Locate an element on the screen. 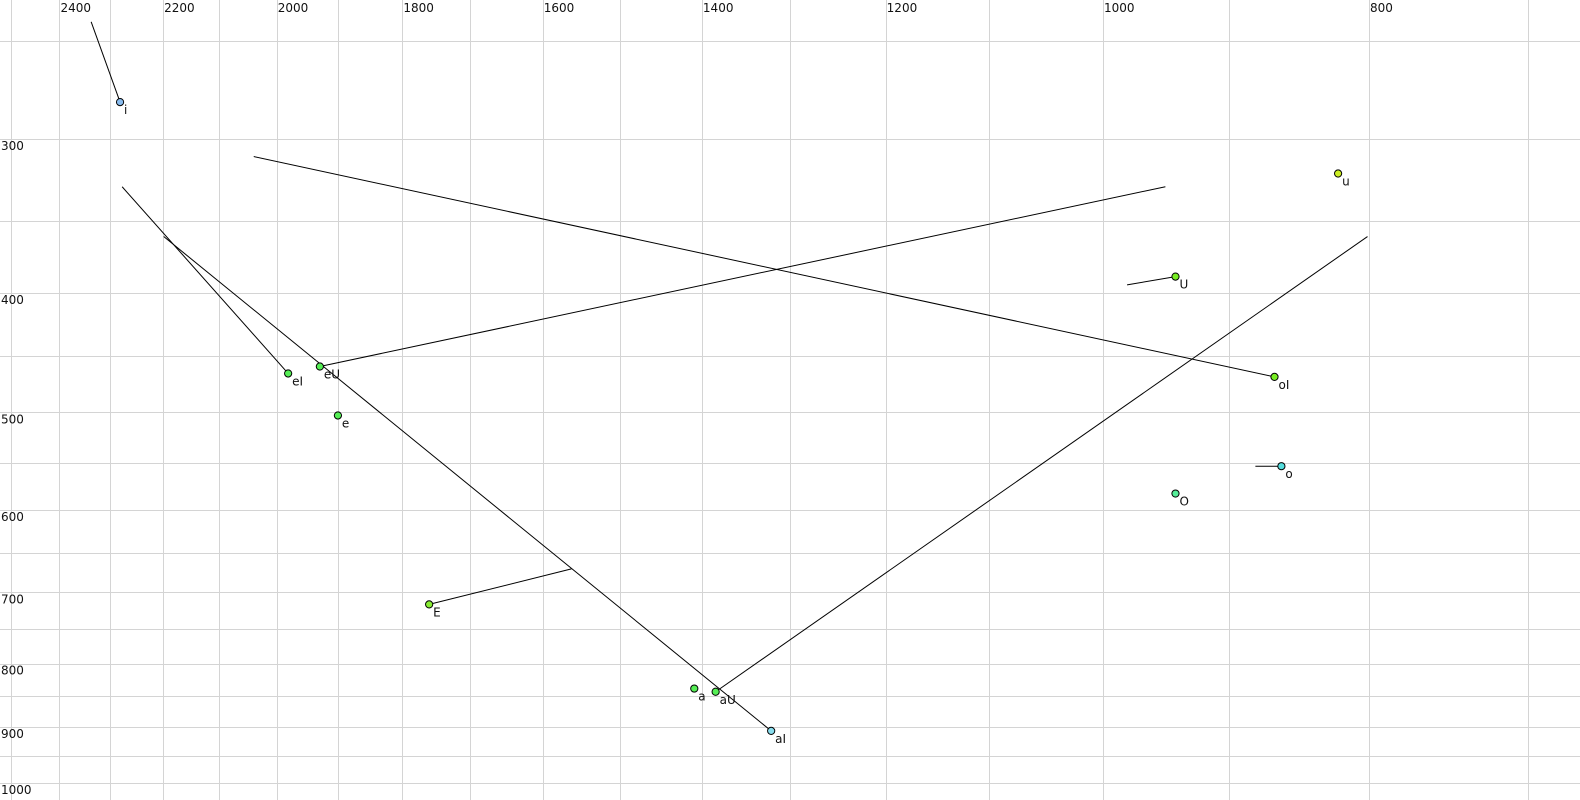  point-label: aI is located at coordinates (780, 739).